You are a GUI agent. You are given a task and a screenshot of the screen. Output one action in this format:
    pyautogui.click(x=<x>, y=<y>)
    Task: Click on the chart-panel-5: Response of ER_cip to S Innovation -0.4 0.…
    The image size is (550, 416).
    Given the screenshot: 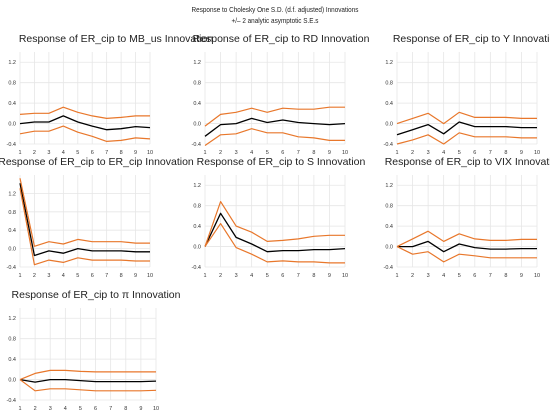 What is the action you would take?
    pyautogui.click(x=279, y=217)
    